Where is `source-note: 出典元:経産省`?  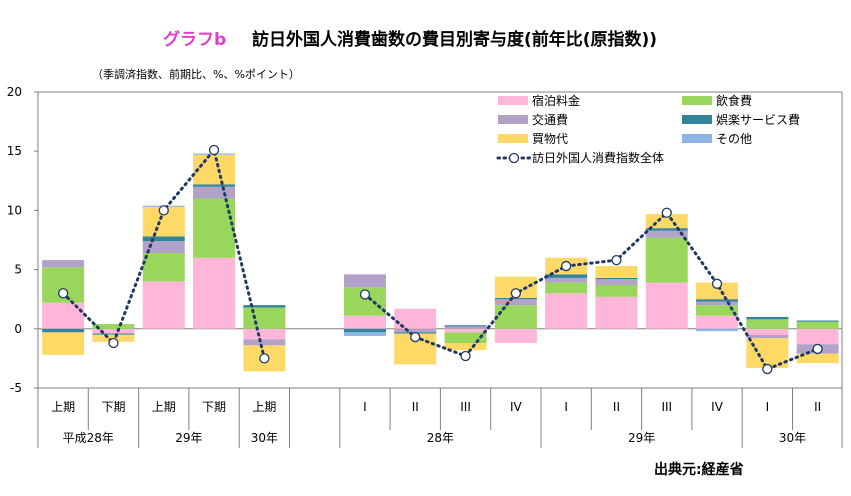 source-note: 出典元:経産省 is located at coordinates (699, 469).